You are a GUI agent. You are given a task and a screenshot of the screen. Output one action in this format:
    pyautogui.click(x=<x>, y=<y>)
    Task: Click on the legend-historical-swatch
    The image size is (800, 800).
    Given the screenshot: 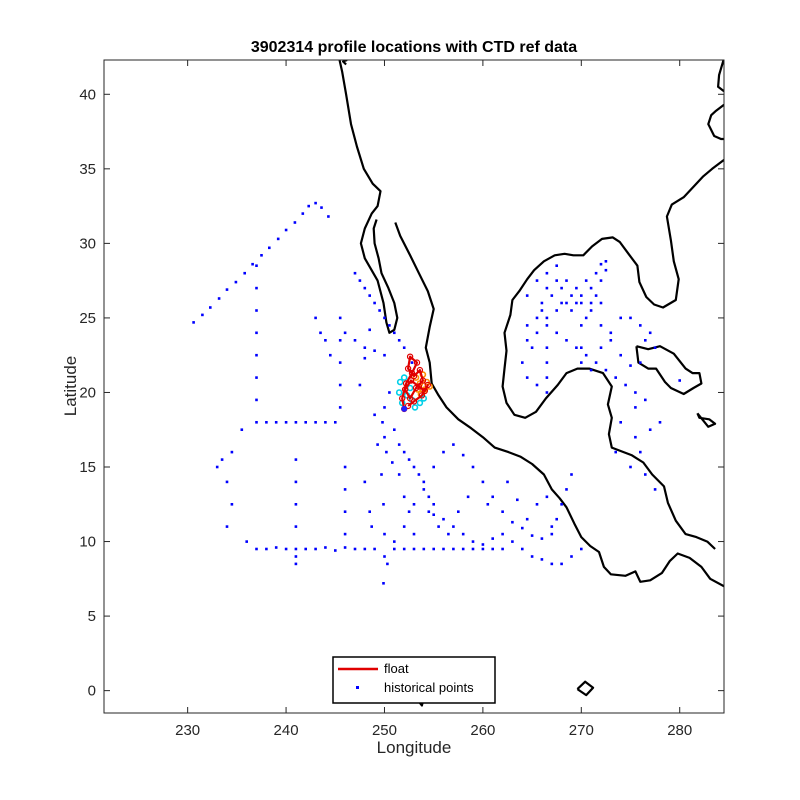 What is the action you would take?
    pyautogui.click(x=357, y=687)
    